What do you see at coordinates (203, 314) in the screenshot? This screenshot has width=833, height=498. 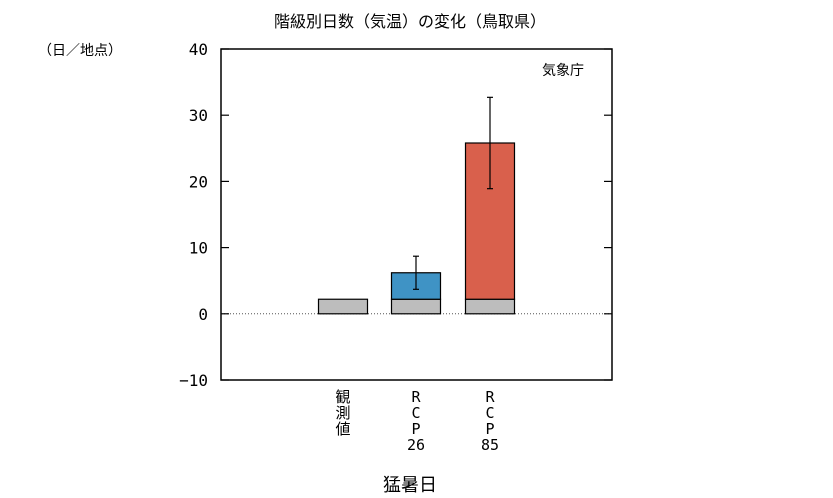 I see `y-tick-label: 0` at bounding box center [203, 314].